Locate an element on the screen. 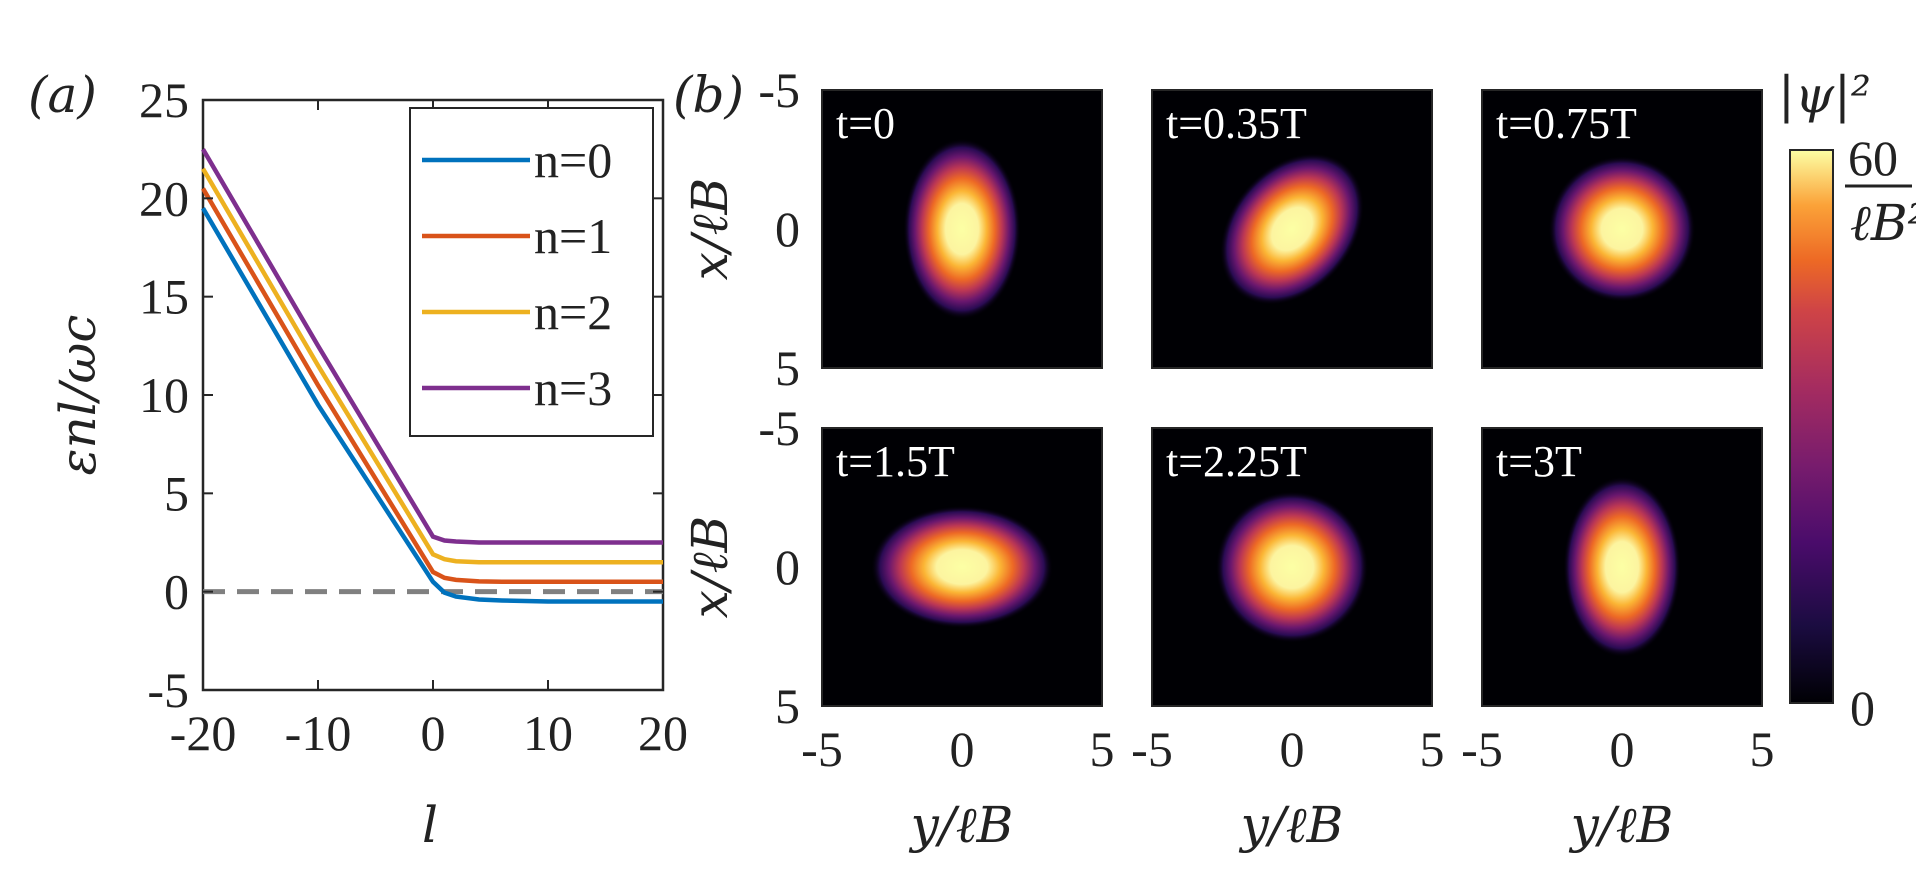  series-line-n0 is located at coordinates (432, 405).